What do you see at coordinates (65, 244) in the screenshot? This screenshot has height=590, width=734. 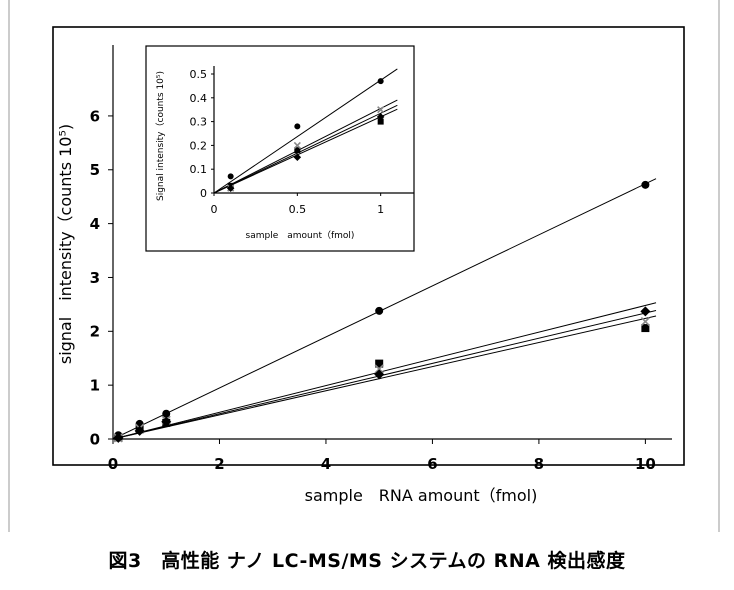 I see `y-axis-label: signal intensity（counts 10⁵)` at bounding box center [65, 244].